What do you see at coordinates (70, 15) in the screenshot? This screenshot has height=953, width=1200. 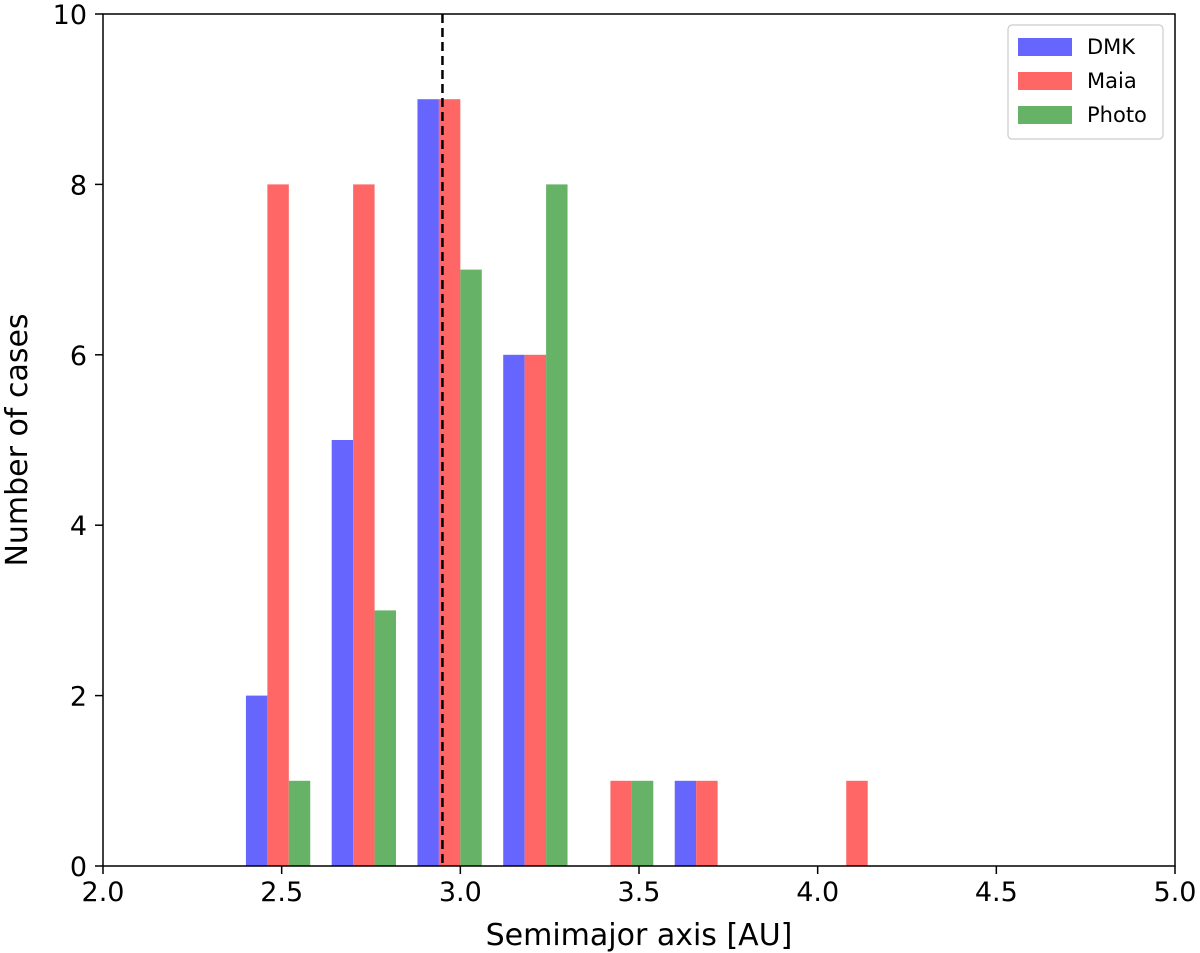 I see `y-tick-label: 10` at bounding box center [70, 15].